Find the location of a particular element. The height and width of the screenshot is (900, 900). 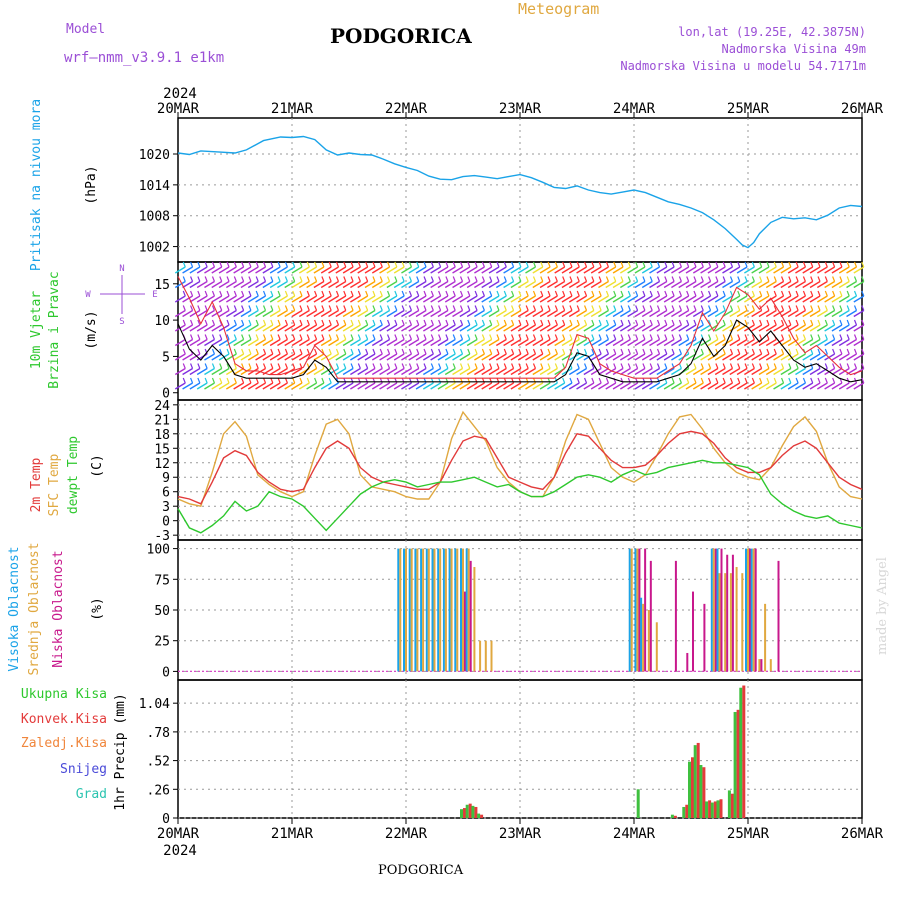

y-tick-label: -3 is located at coordinates (162, 536).